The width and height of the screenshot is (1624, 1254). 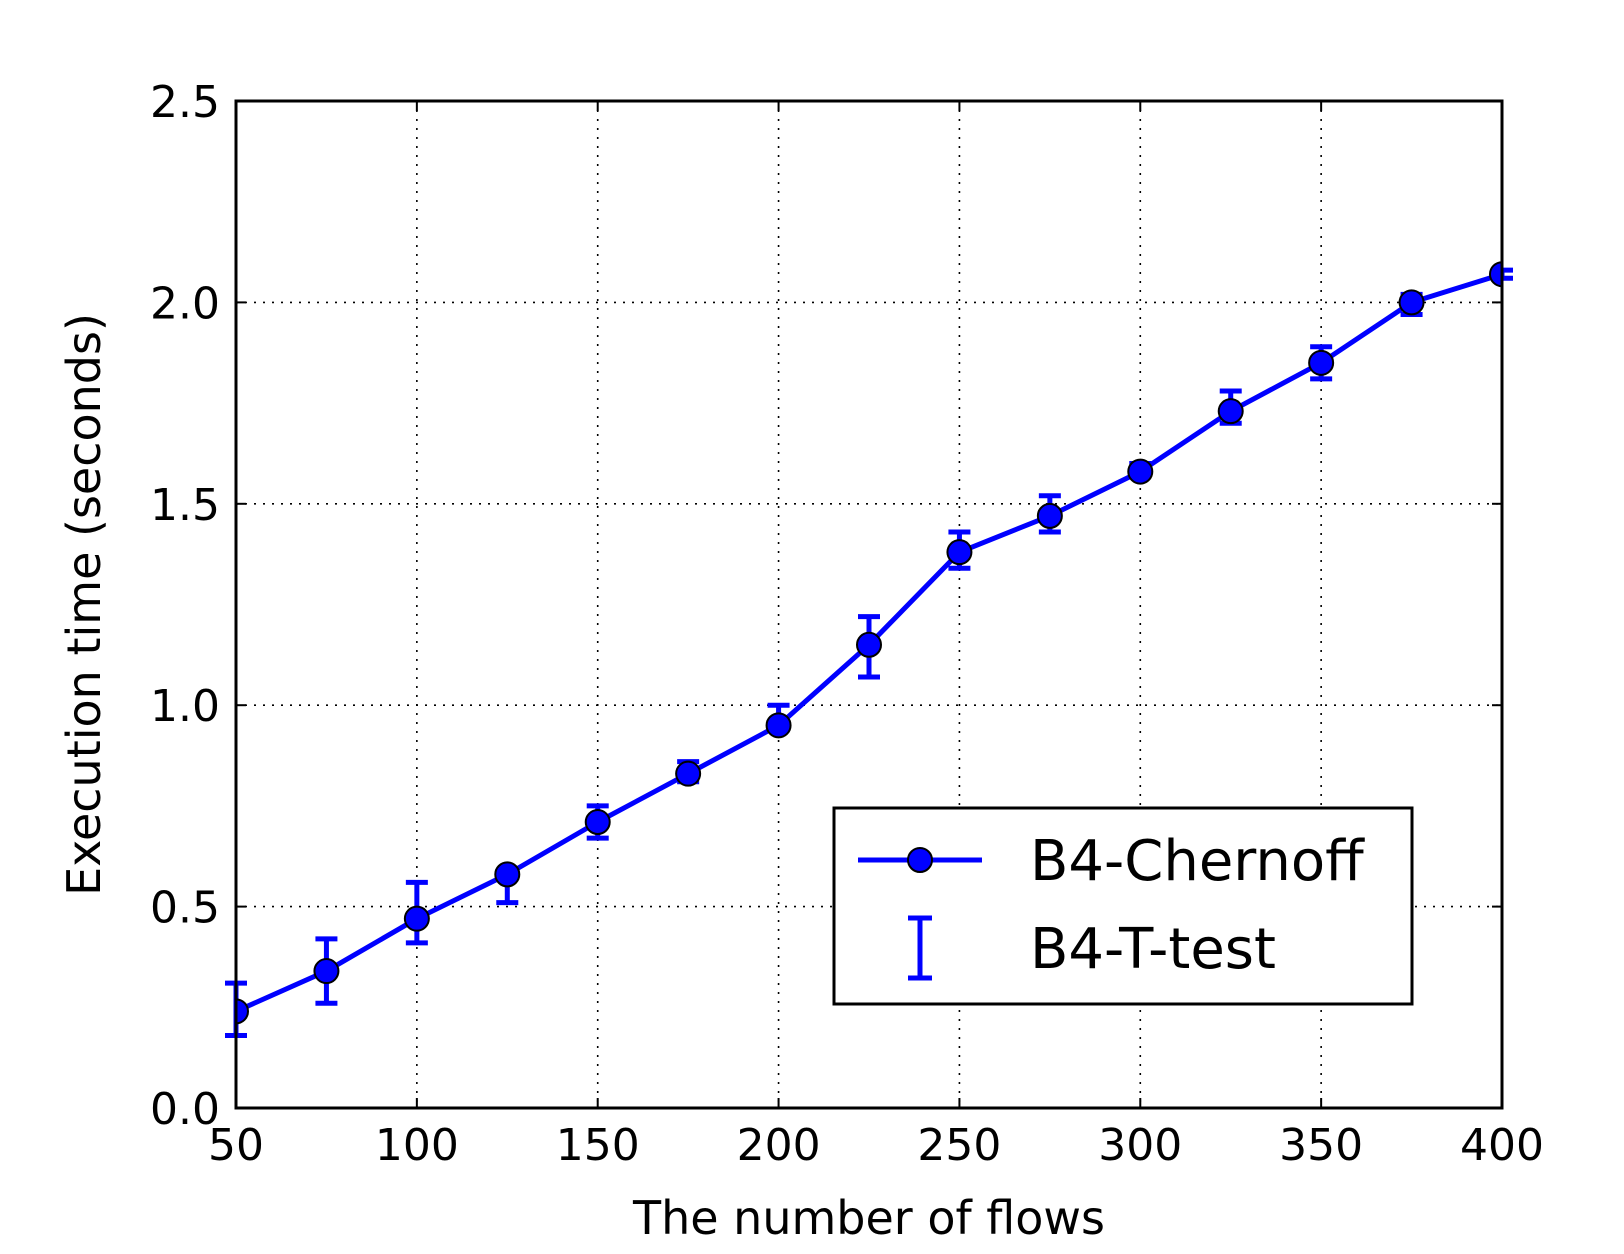 I want to click on x-tick-label: 200, so click(x=779, y=1145).